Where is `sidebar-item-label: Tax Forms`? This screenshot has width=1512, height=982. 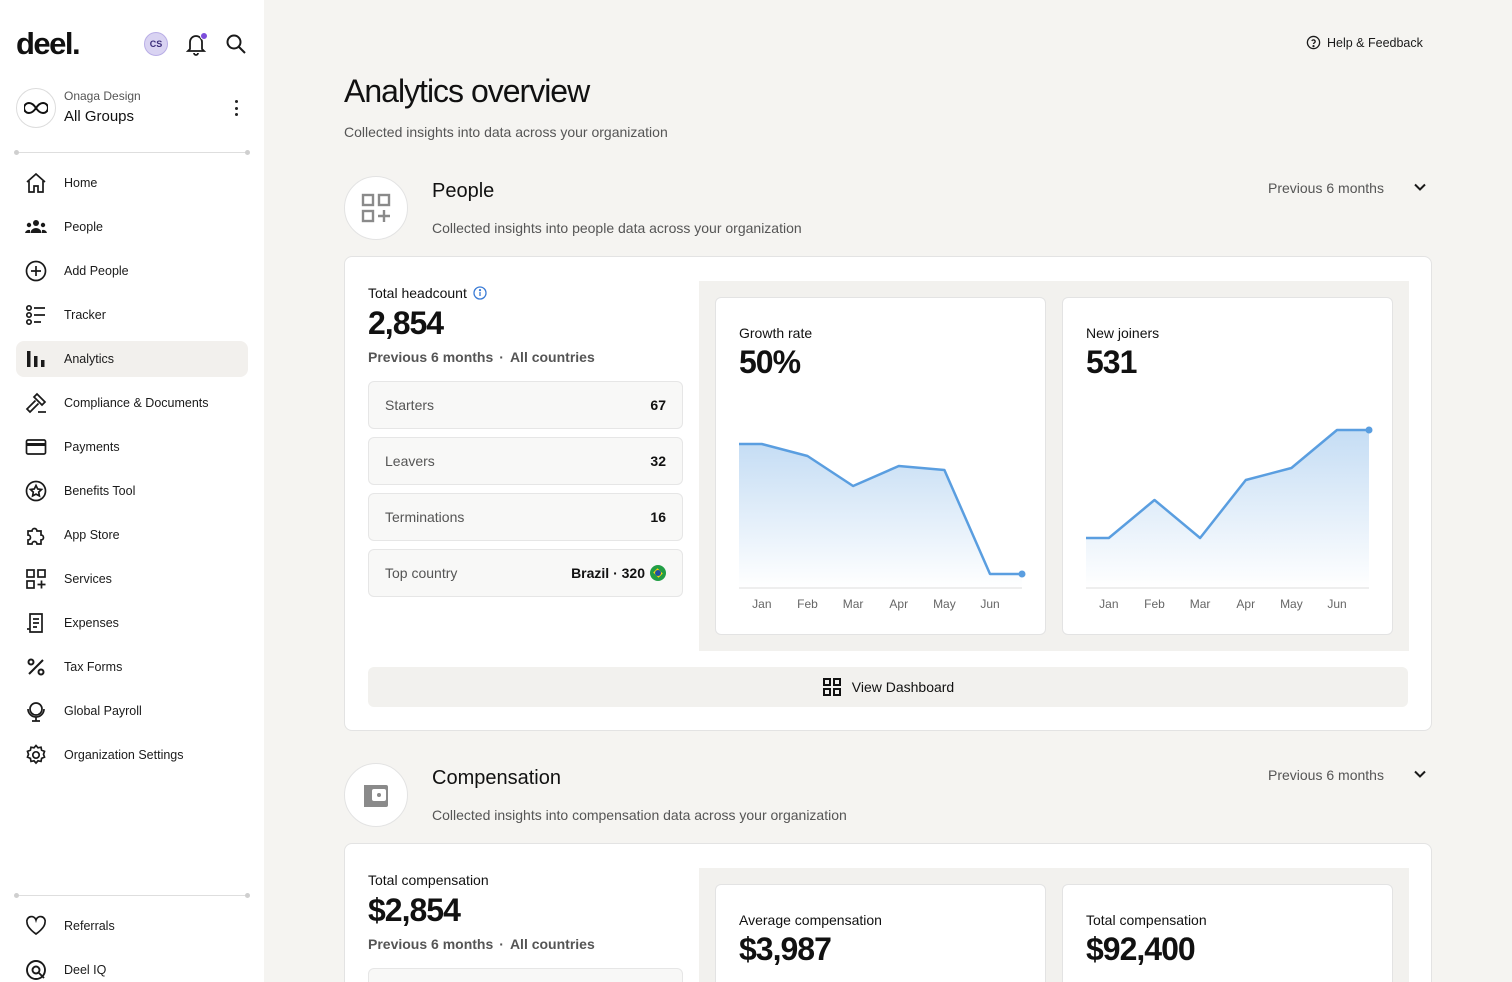
sidebar-item-label: Tax Forms is located at coordinates (93, 667).